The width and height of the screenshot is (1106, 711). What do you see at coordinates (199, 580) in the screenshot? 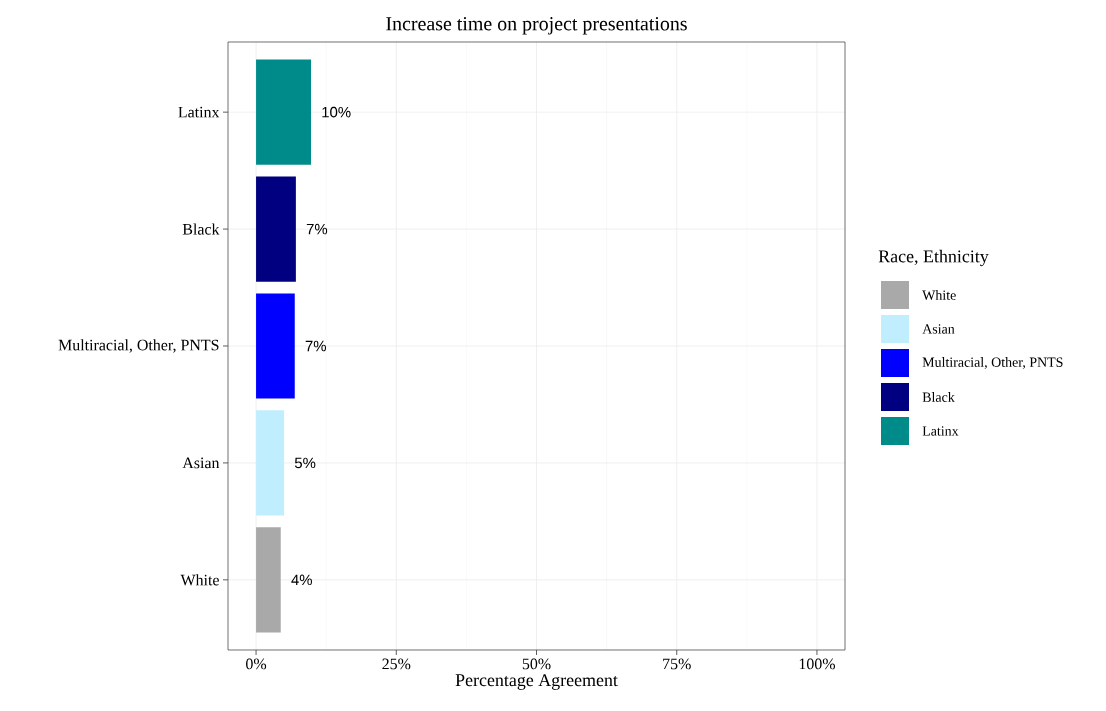
I see `y-tick-label: White` at bounding box center [199, 580].